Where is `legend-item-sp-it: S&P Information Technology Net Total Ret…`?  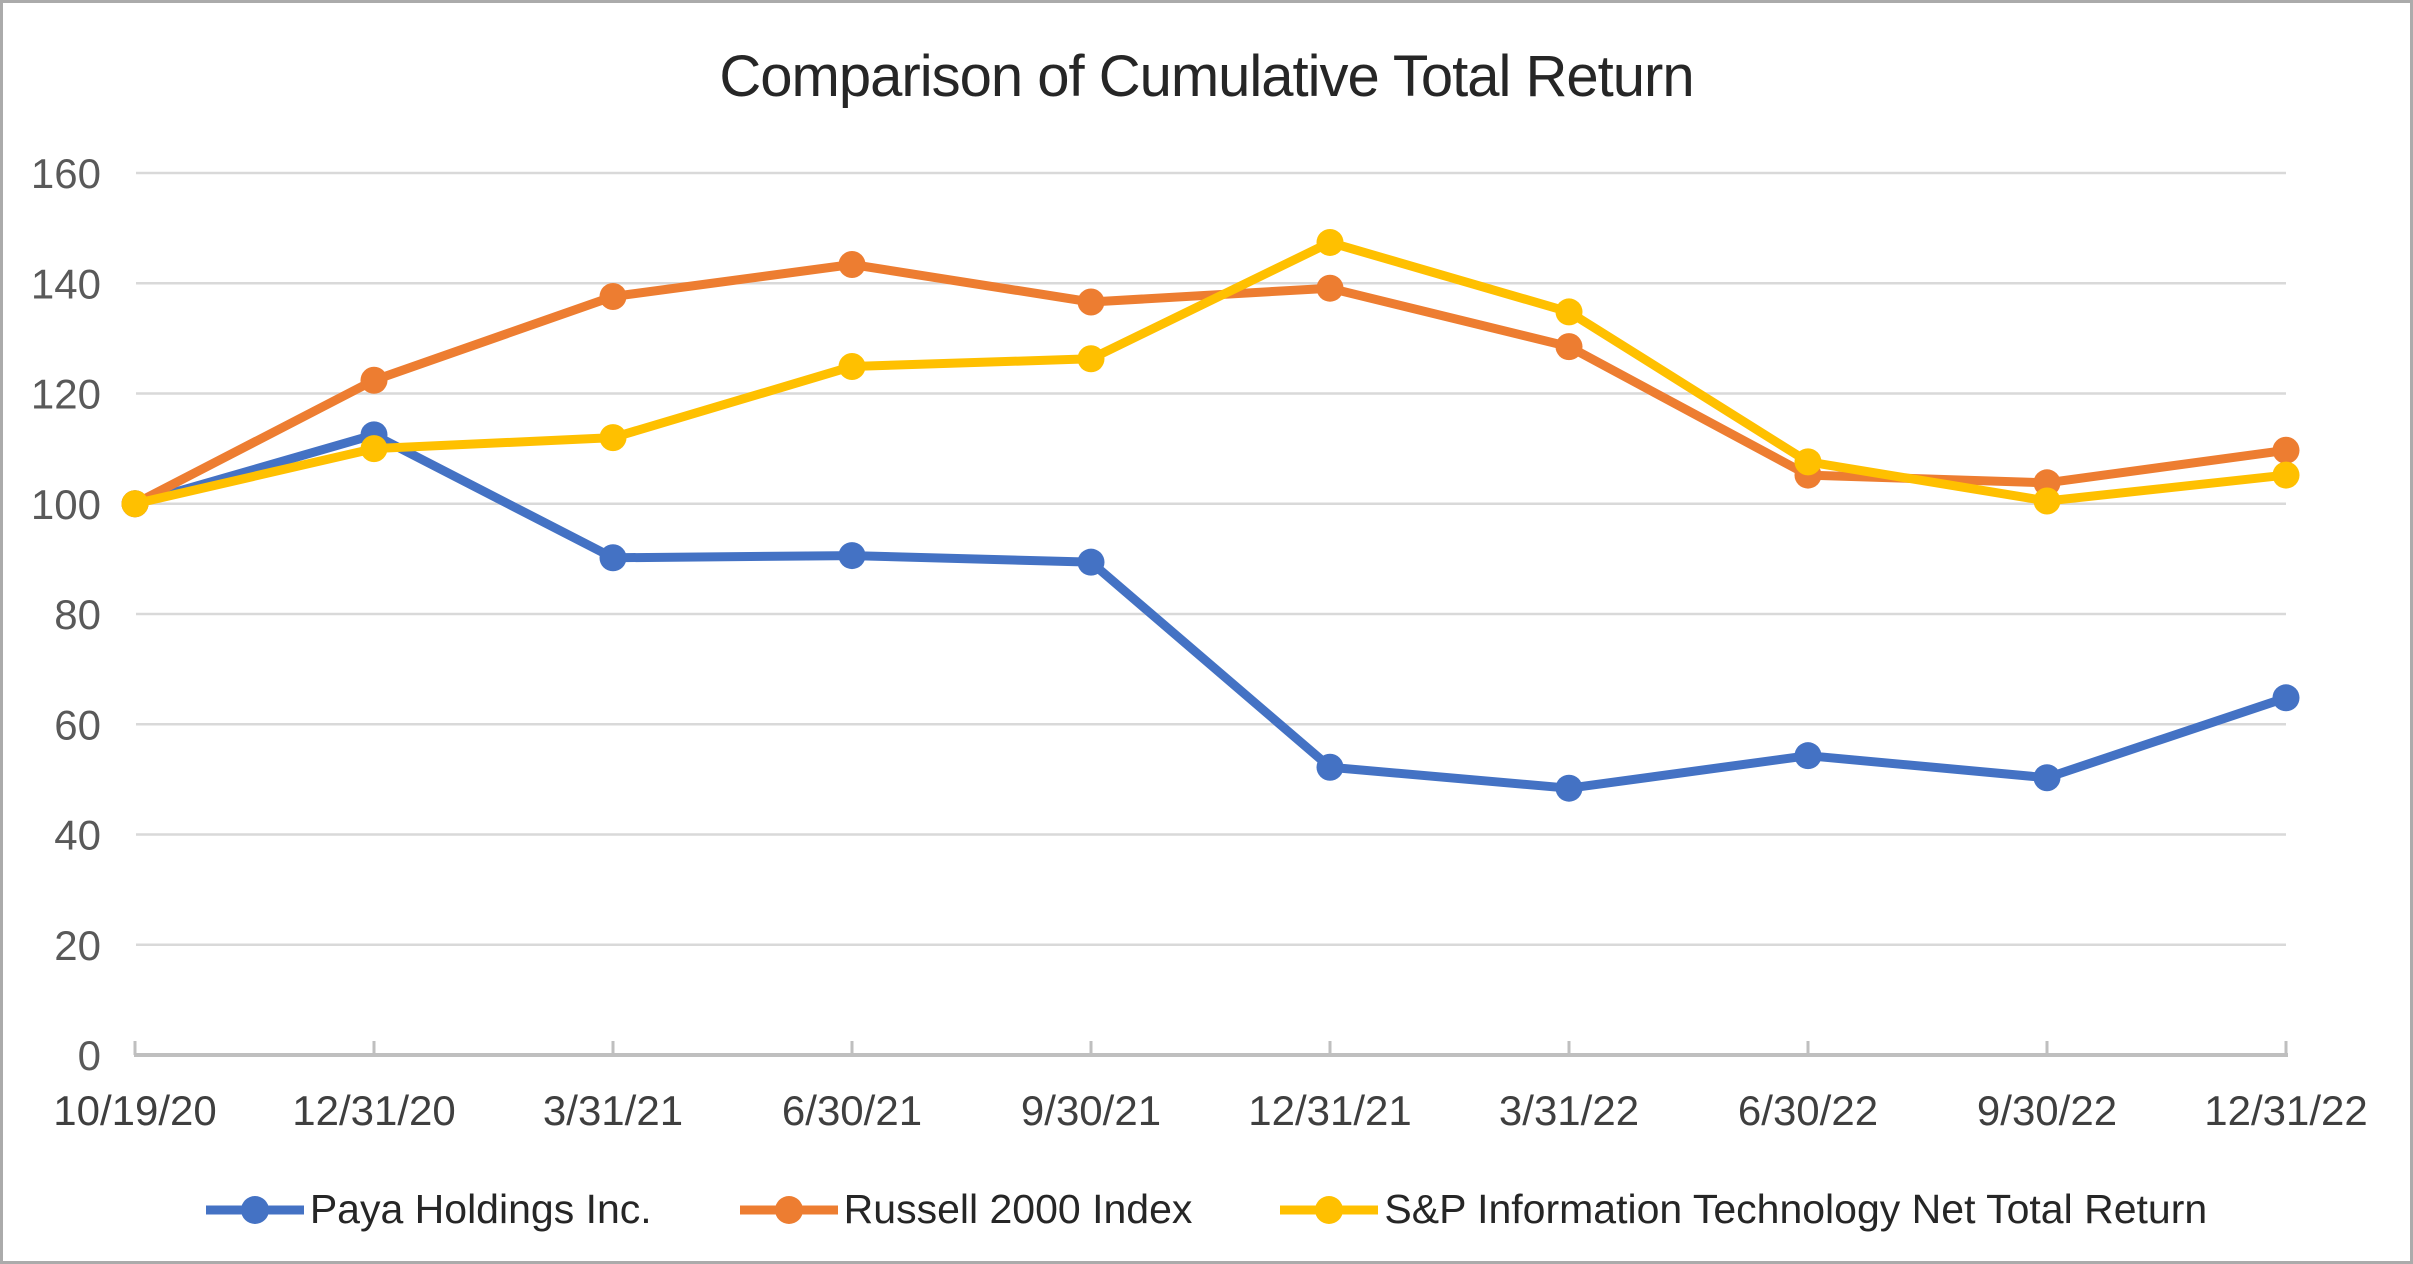 legend-item-sp-it: S&P Information Technology Net Total Ret… is located at coordinates (1743, 1209).